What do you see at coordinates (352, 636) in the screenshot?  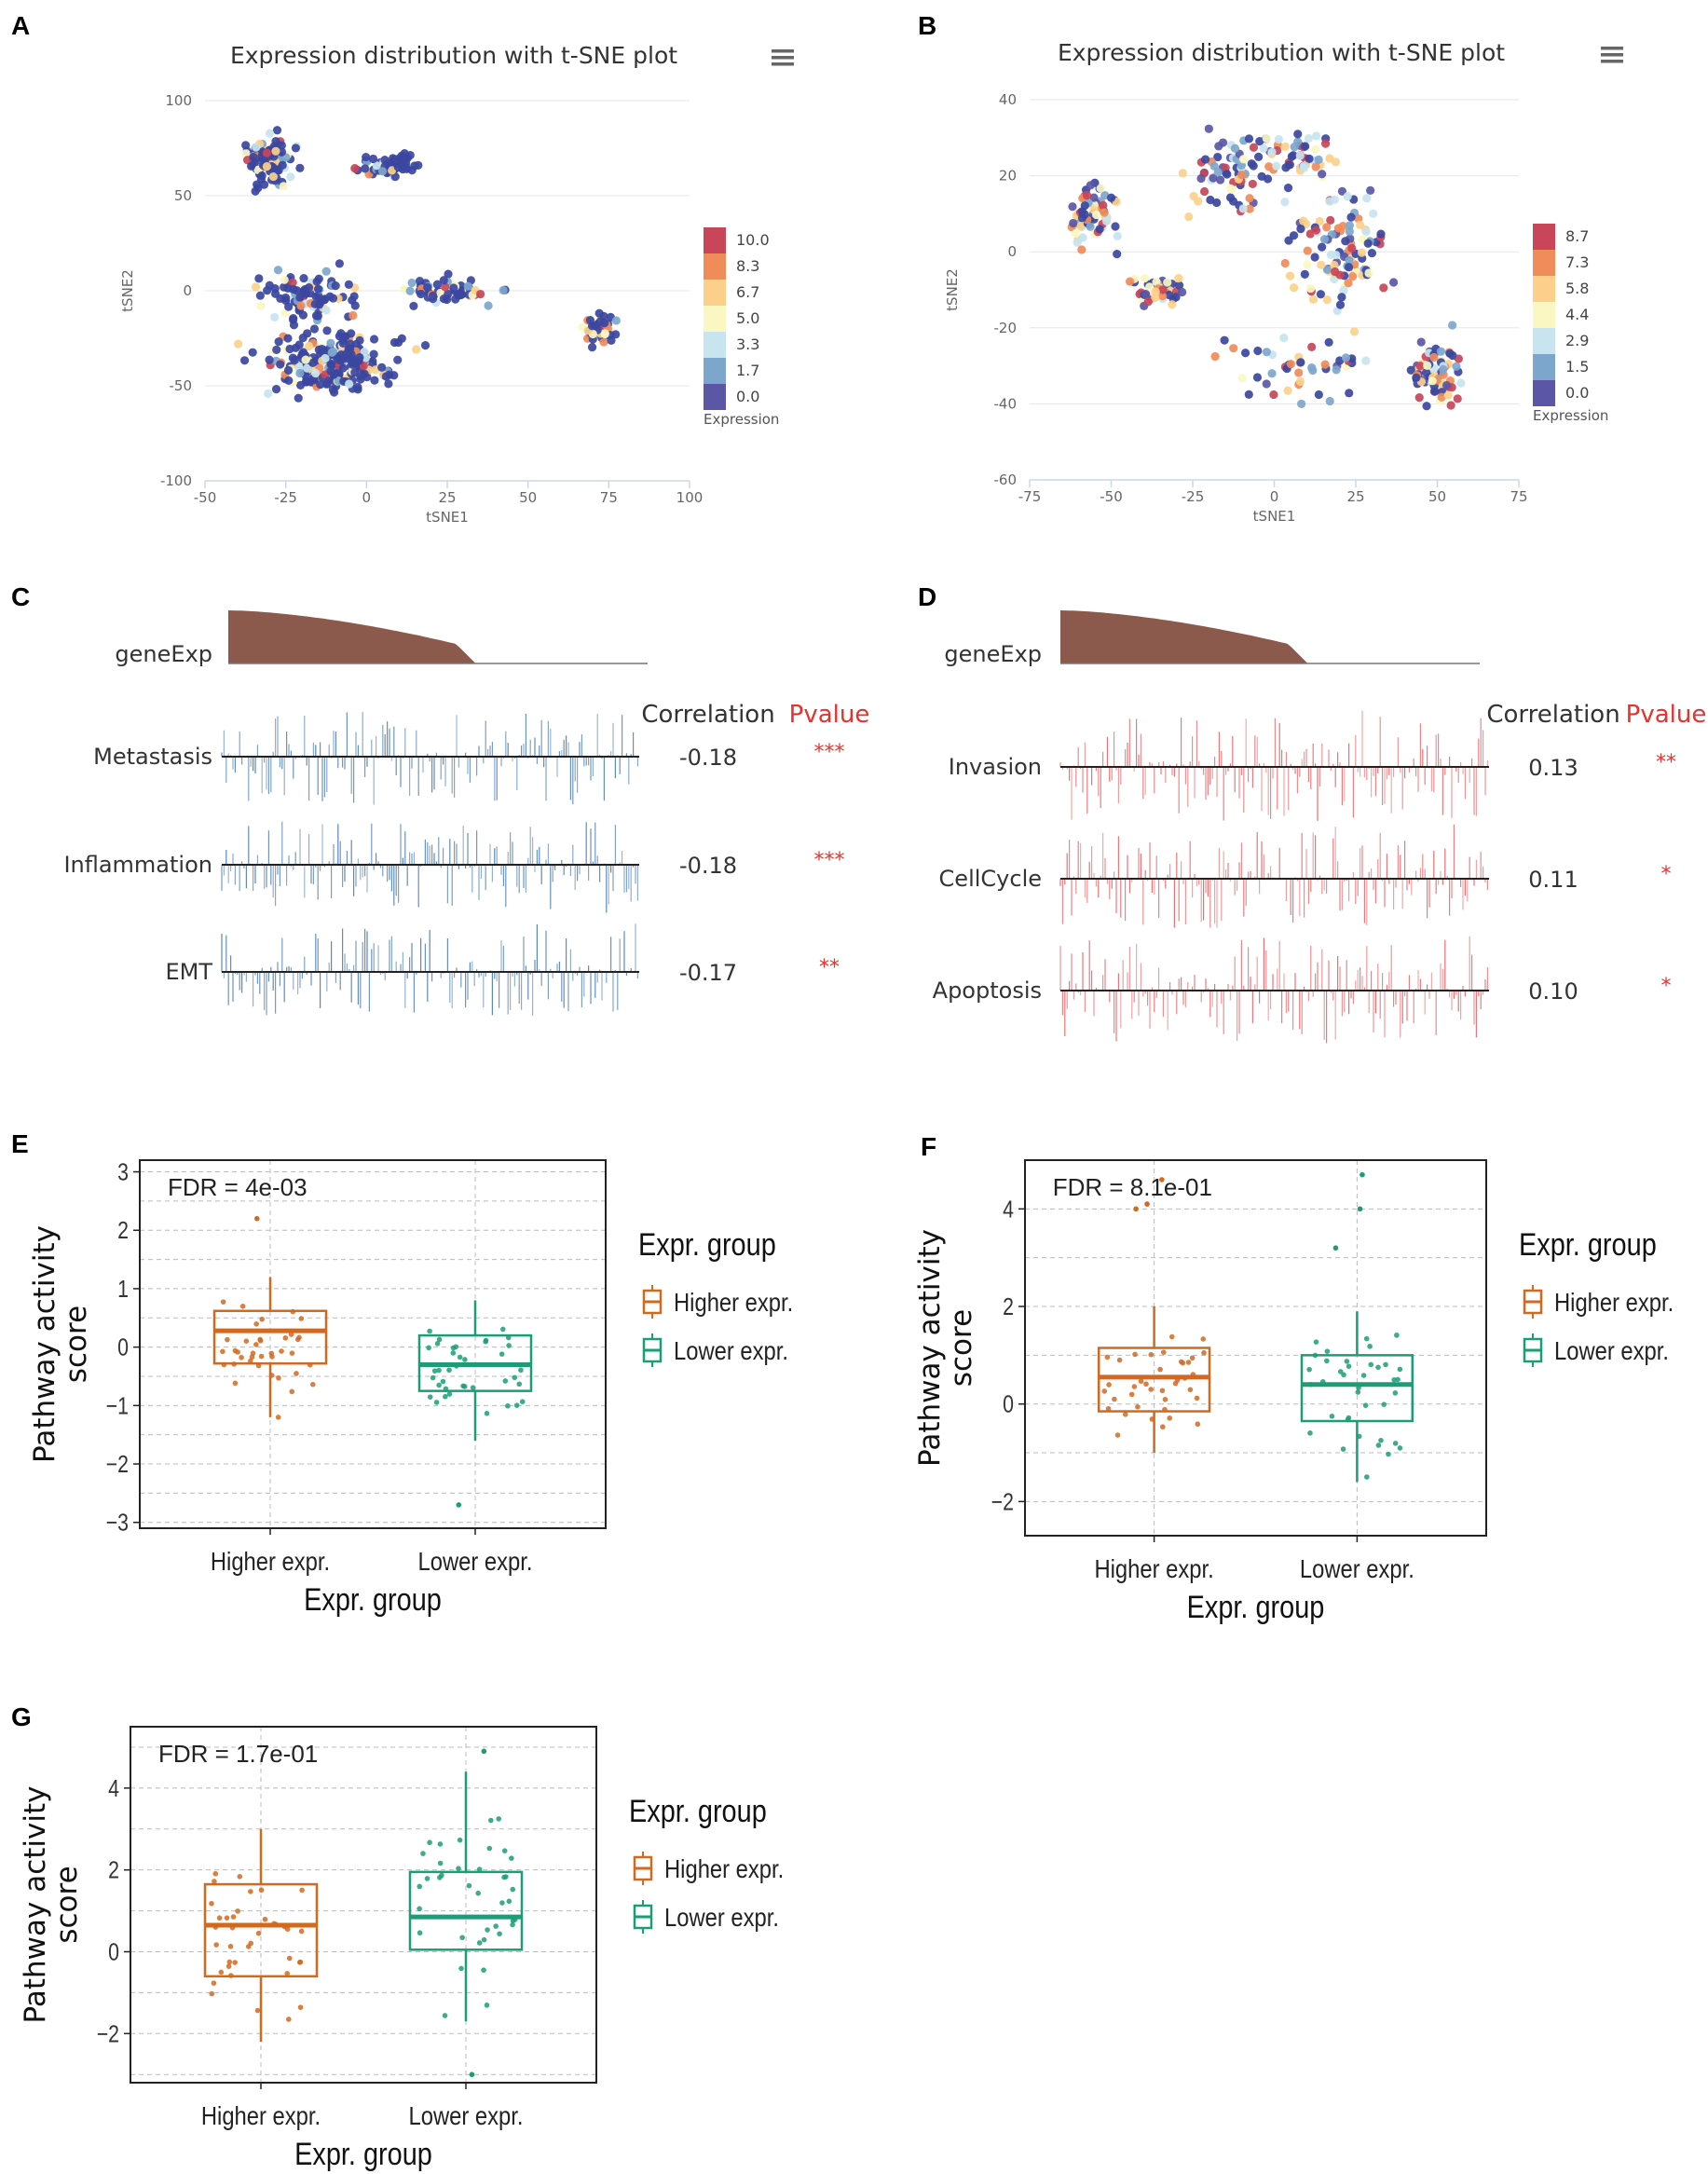 I see `gene-expression-area` at bounding box center [352, 636].